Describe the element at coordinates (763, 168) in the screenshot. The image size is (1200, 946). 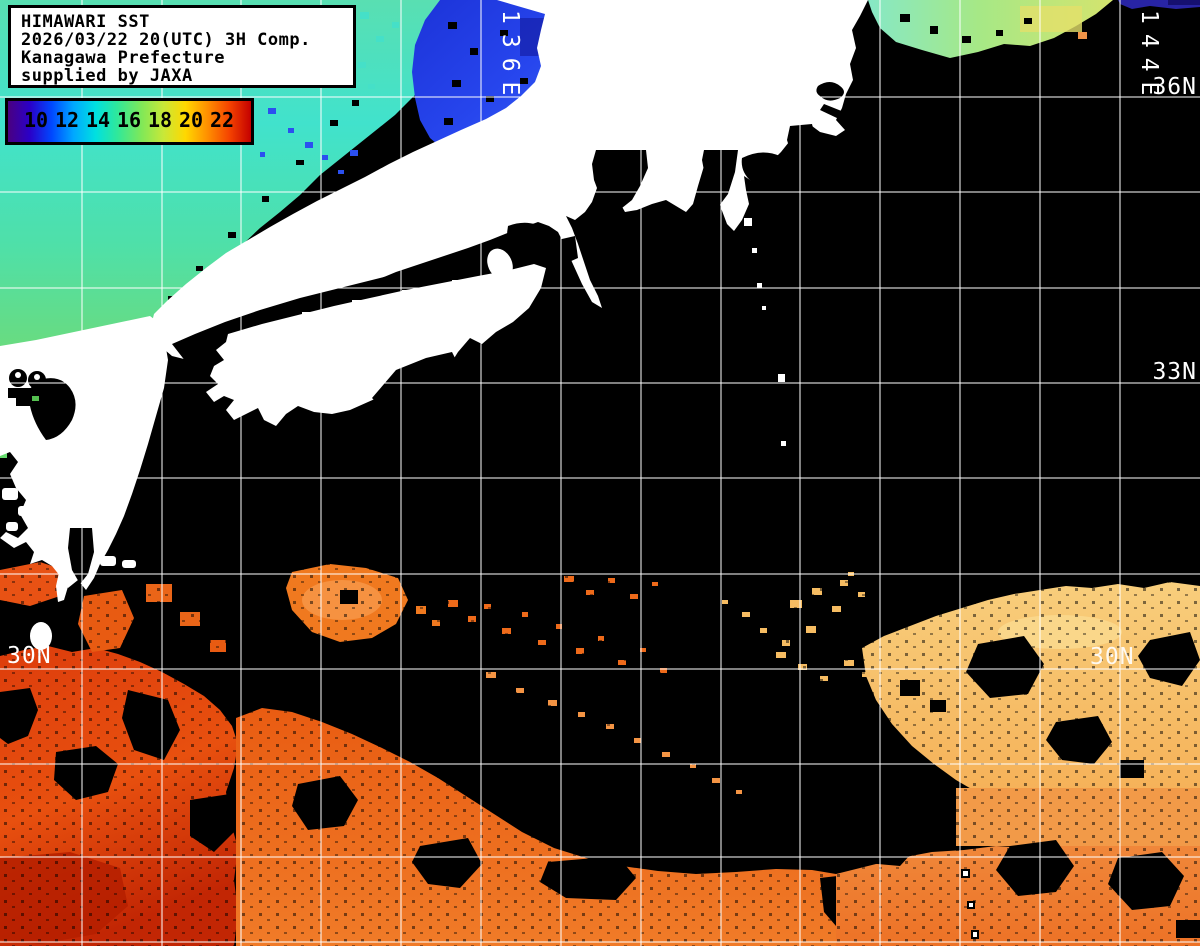
I see `sagami-bay` at that location.